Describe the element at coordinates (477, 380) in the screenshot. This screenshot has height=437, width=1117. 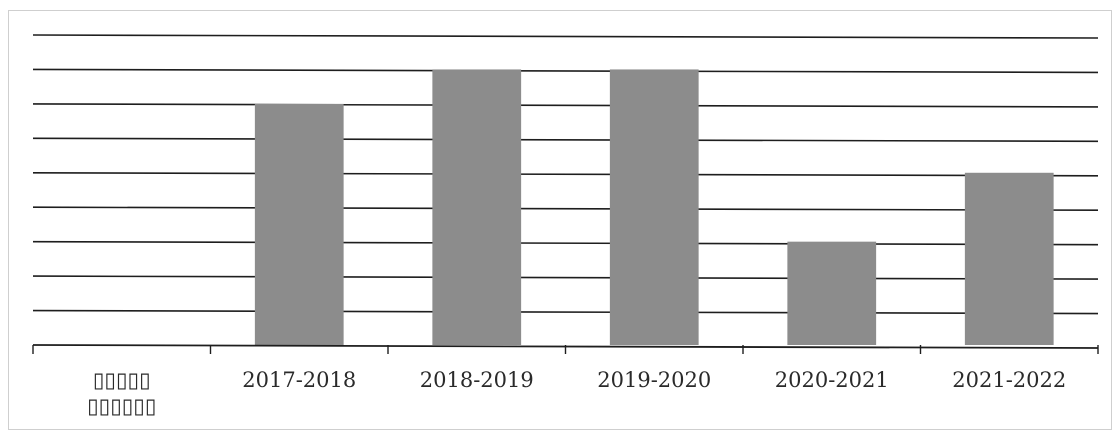
I see `x-tick-label: 2018-2019` at that location.